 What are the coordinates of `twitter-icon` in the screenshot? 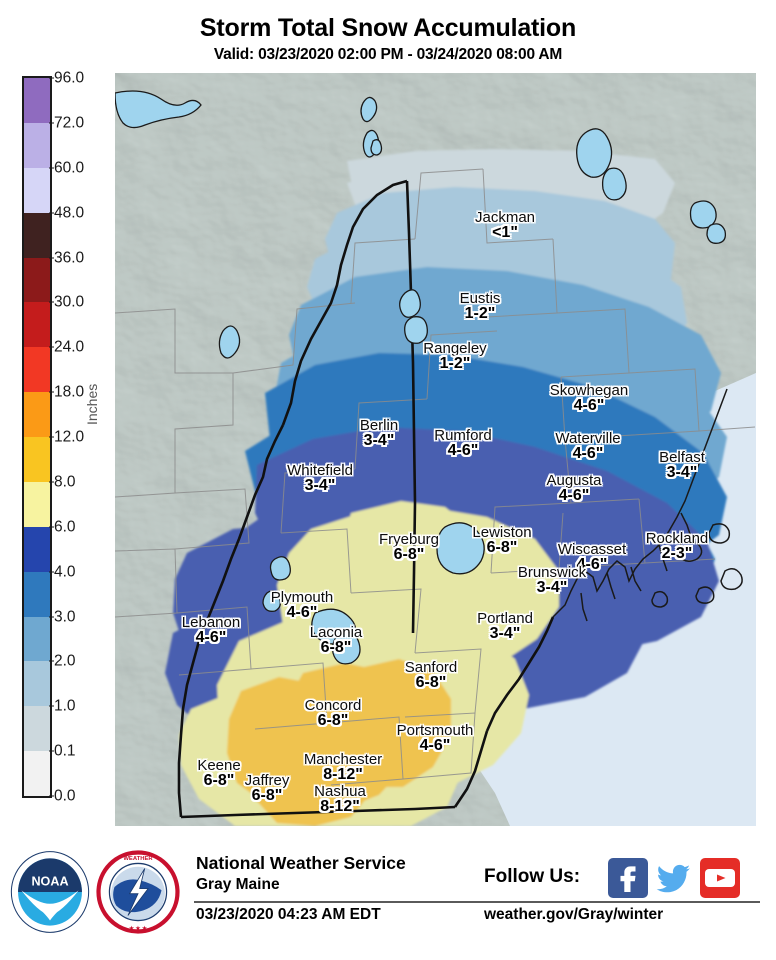 It's located at (674, 878).